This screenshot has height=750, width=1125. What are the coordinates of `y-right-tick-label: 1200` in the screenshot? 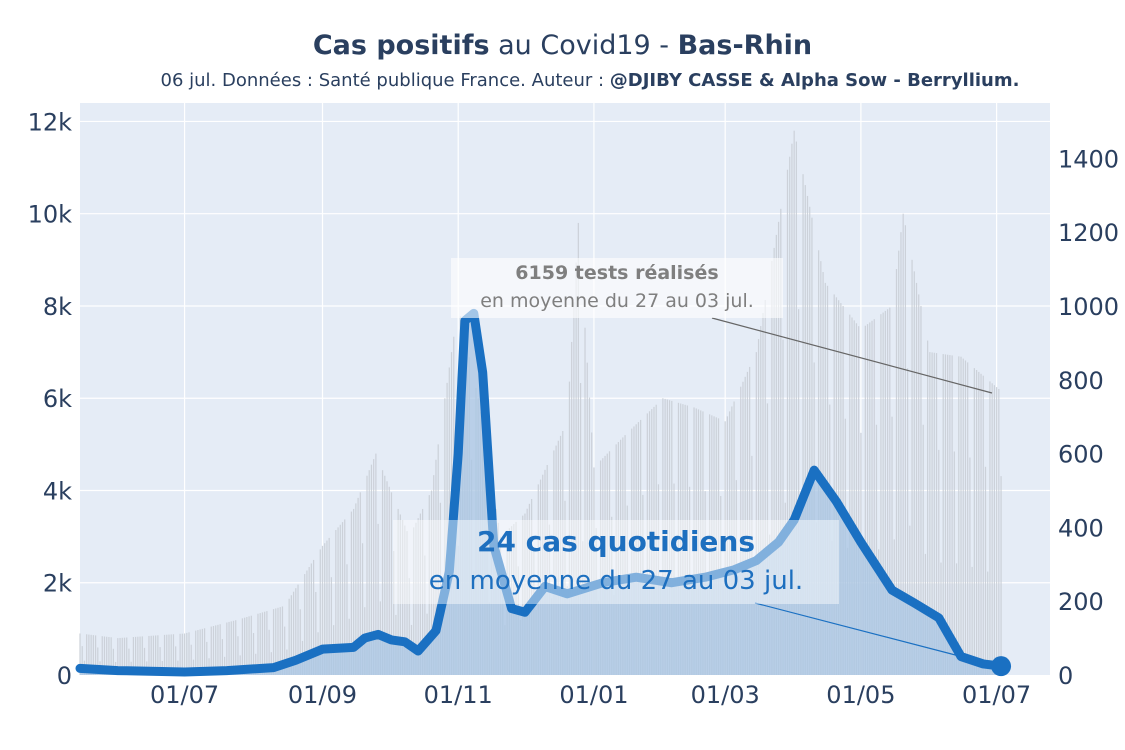 It's located at (1088, 233).